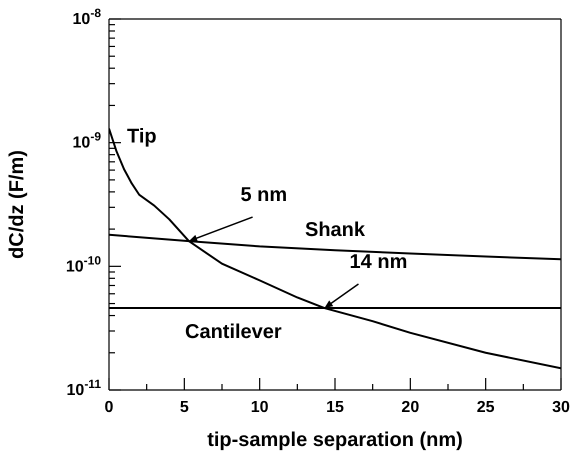  What do you see at coordinates (87, 17) in the screenshot?
I see `y-tick-label: 10$^{-8}$` at bounding box center [87, 17].